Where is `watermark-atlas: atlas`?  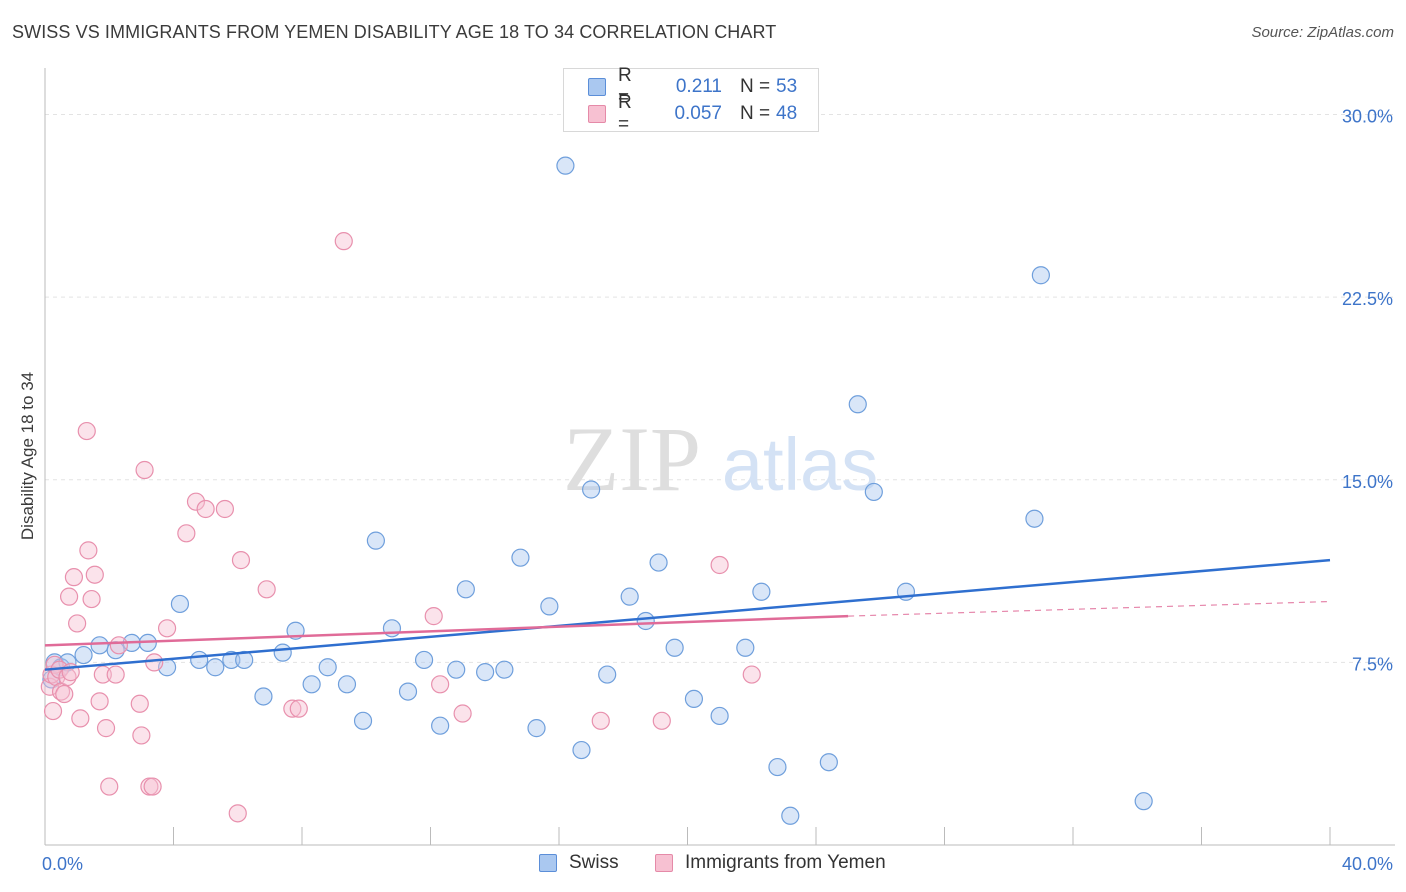
watermark-atlas: atlas is located at coordinates (800, 464).